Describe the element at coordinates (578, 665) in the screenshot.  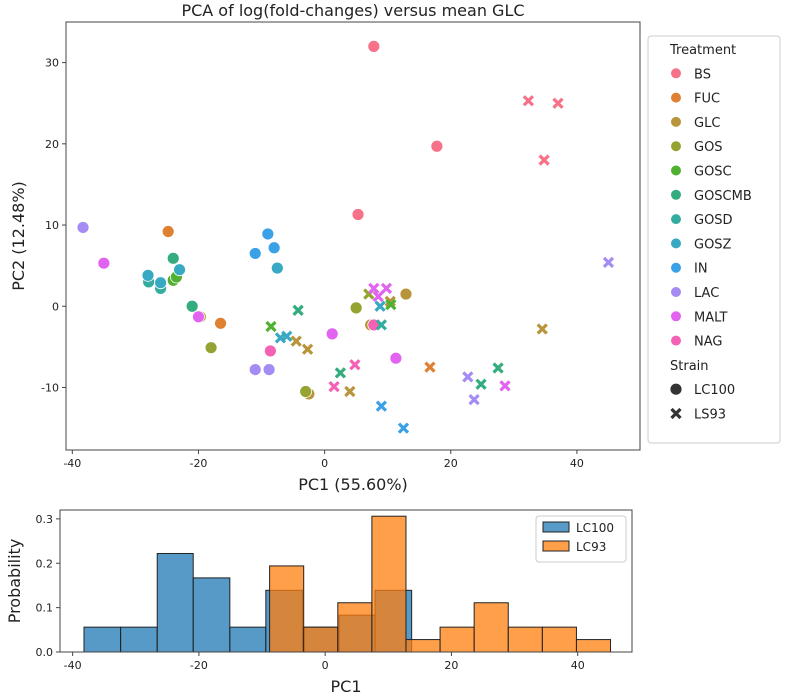
I see `hist-x-tick-label: 40` at that location.